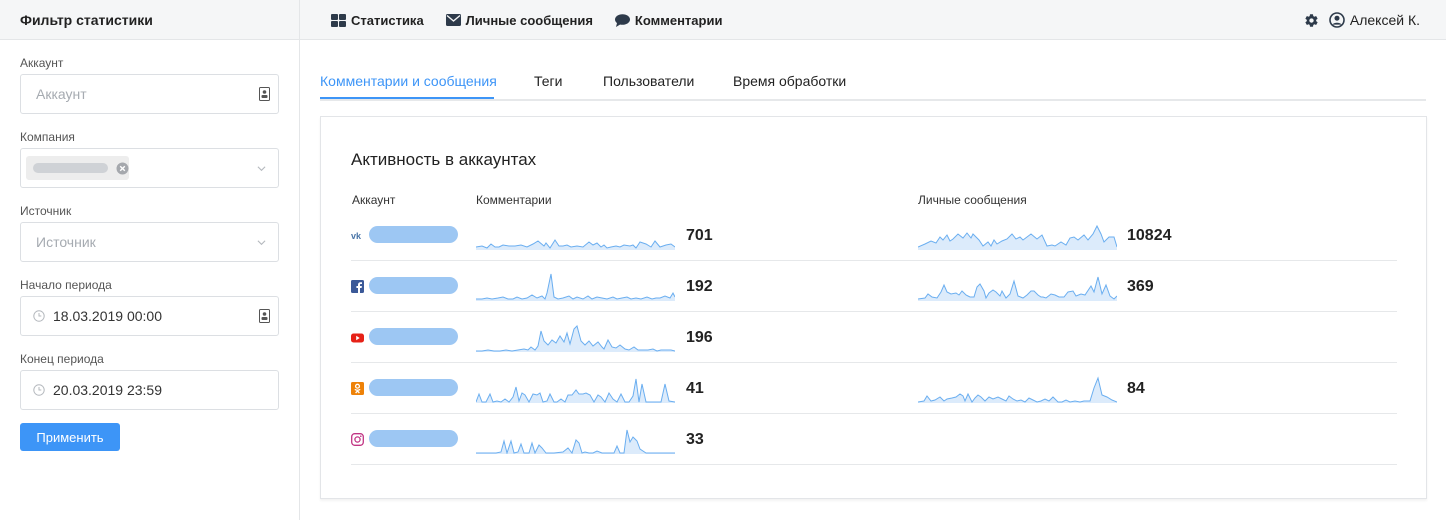 The image size is (1446, 520). I want to click on col-header-account: Аккаунт, so click(374, 200).